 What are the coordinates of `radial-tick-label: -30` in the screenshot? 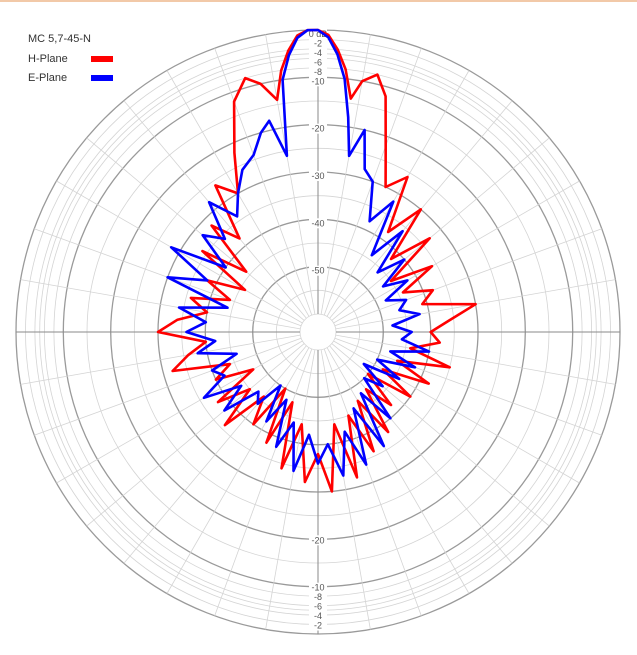 It's located at (317, 176).